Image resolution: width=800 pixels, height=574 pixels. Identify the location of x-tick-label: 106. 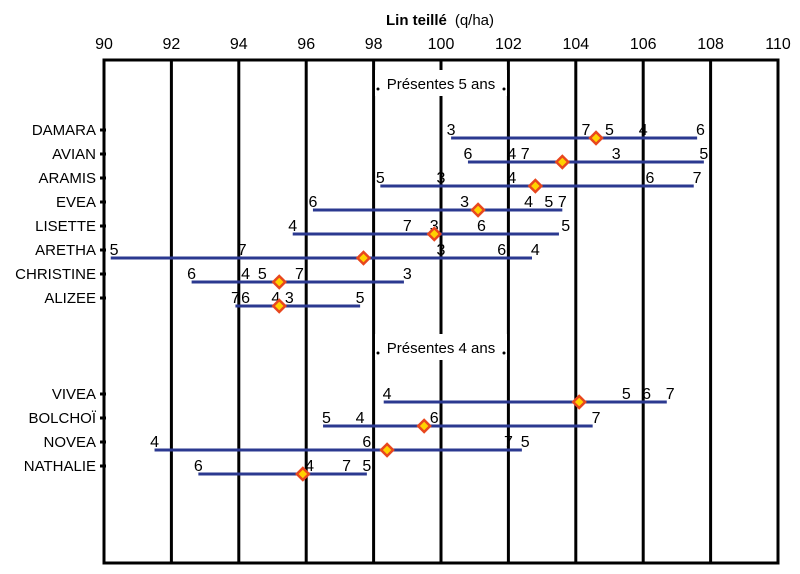
(643, 44).